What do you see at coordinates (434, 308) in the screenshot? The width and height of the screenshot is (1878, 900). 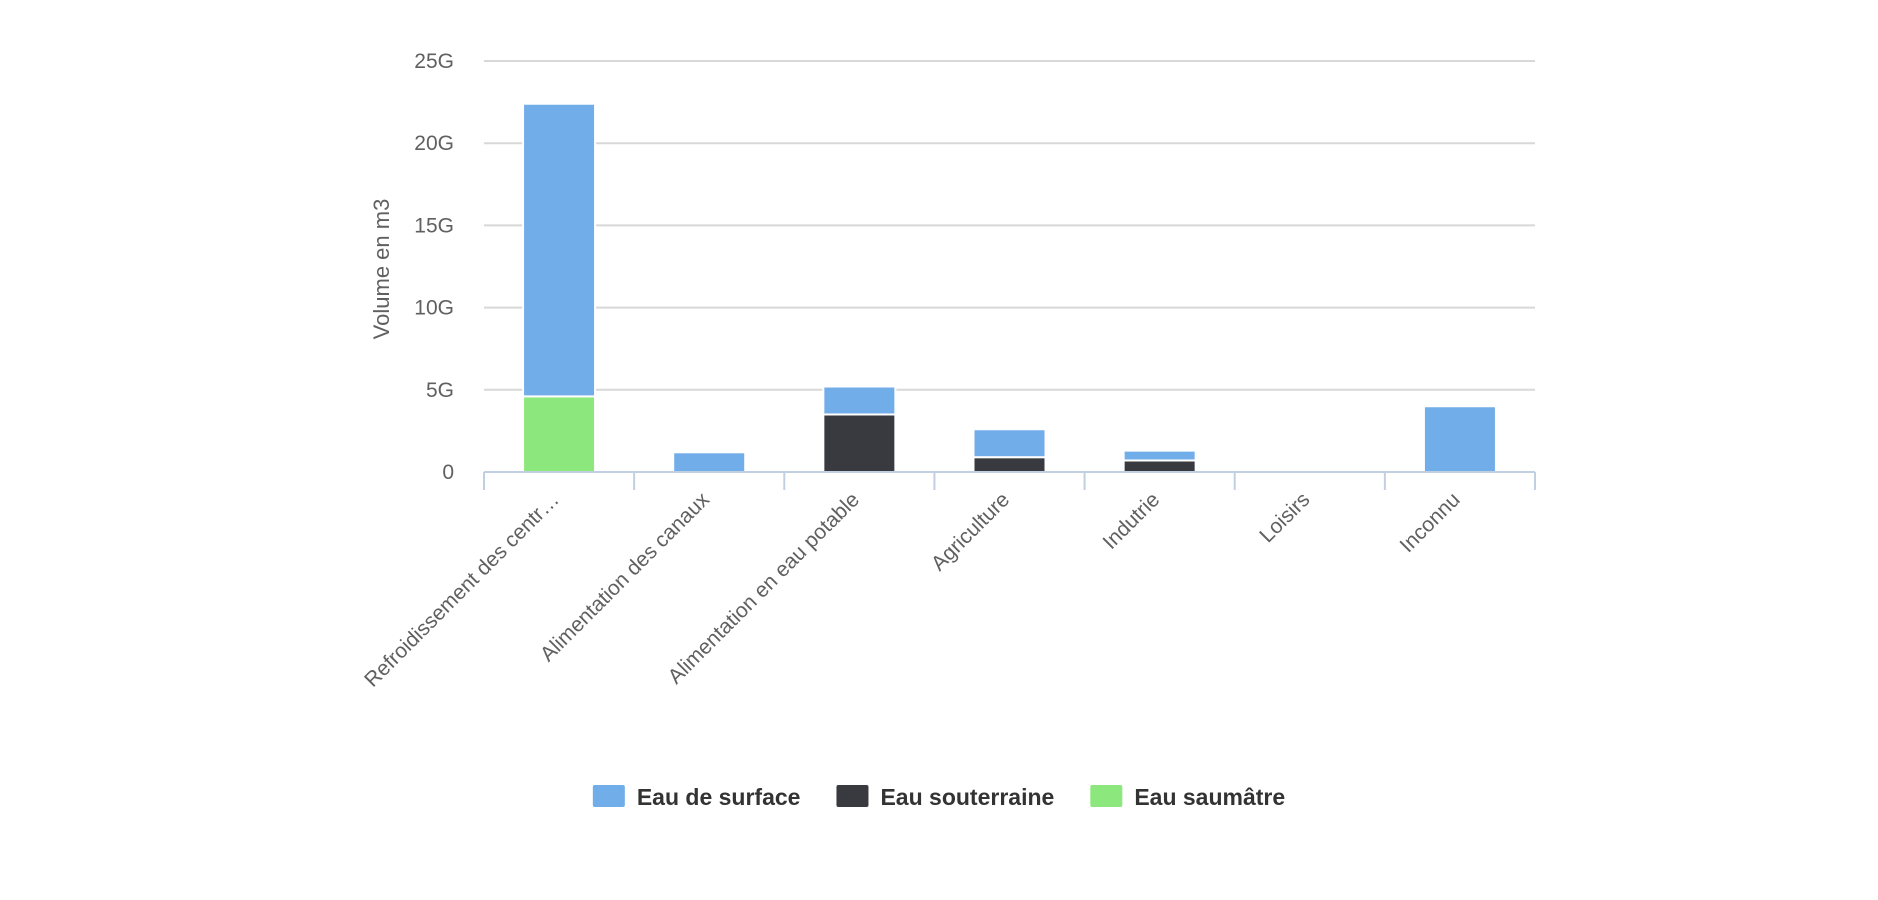 I see `y-tick-label: 10G` at bounding box center [434, 308].